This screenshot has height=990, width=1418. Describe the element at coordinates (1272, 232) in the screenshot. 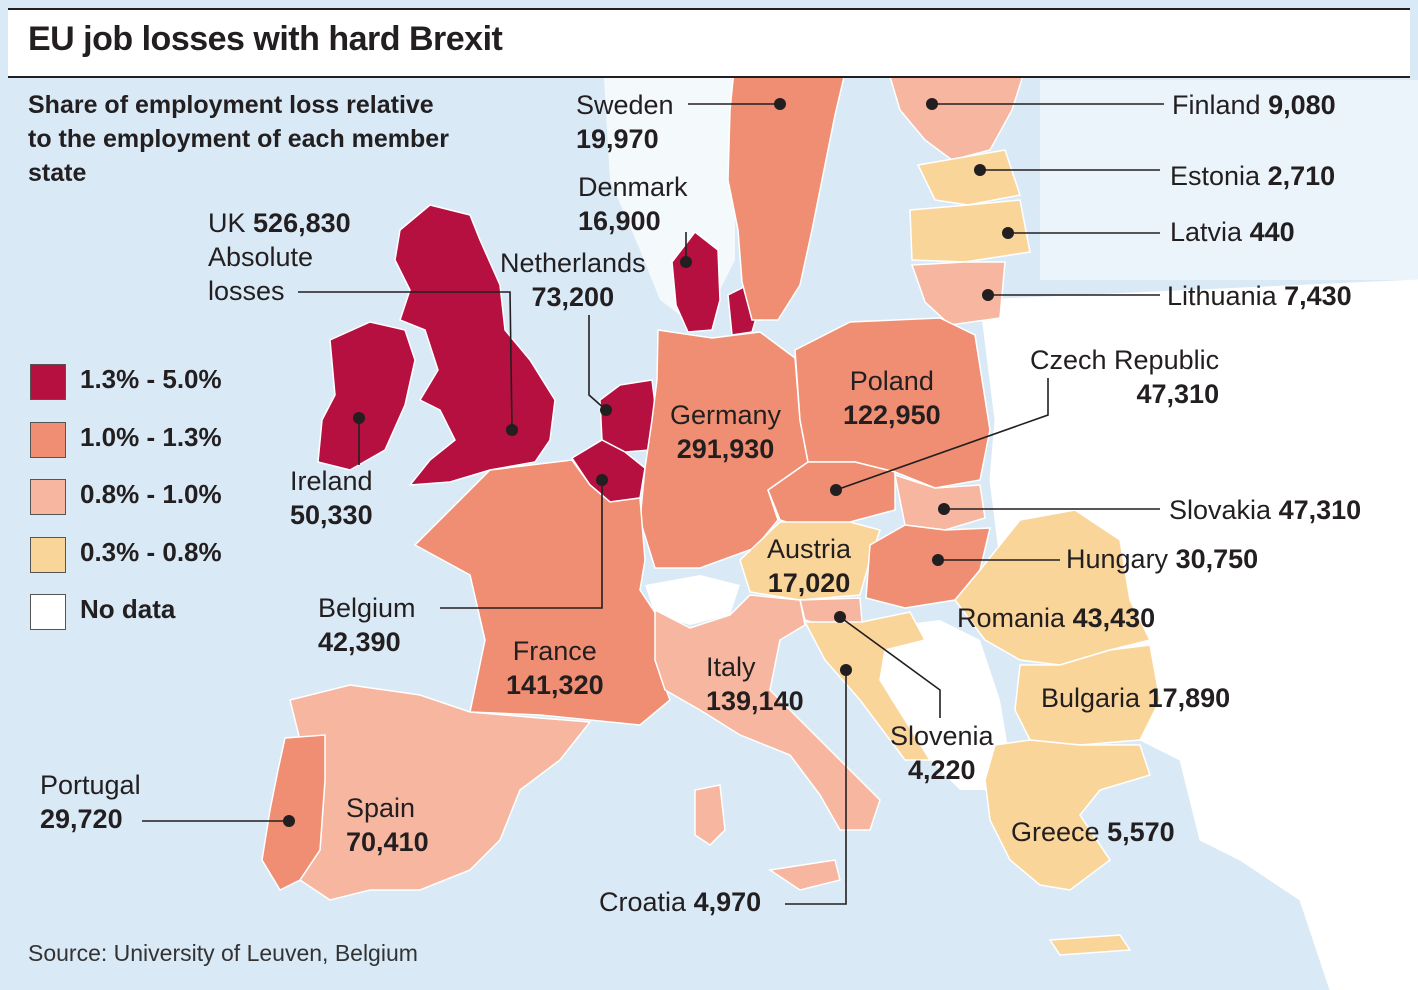

I see `label-latvia-value: 440` at that location.